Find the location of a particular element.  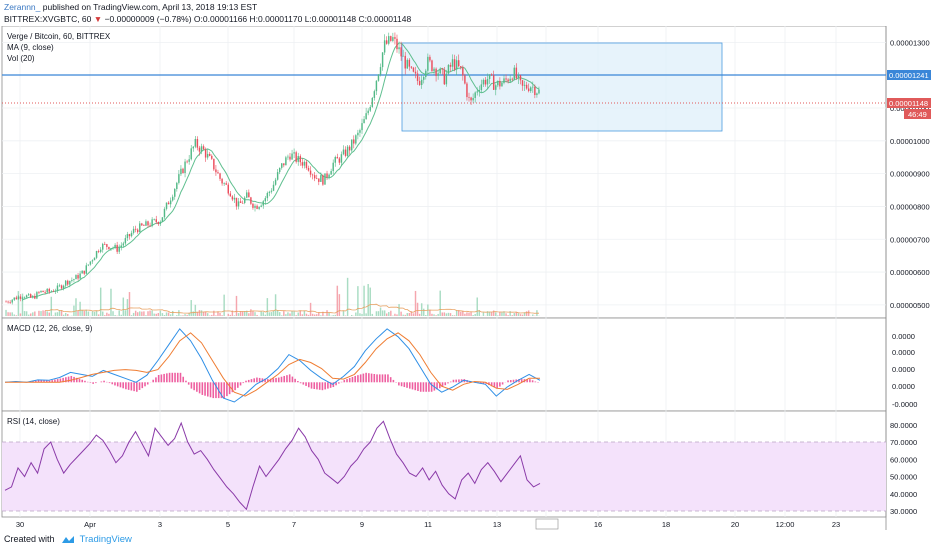

range-box is located at coordinates (562, 87).